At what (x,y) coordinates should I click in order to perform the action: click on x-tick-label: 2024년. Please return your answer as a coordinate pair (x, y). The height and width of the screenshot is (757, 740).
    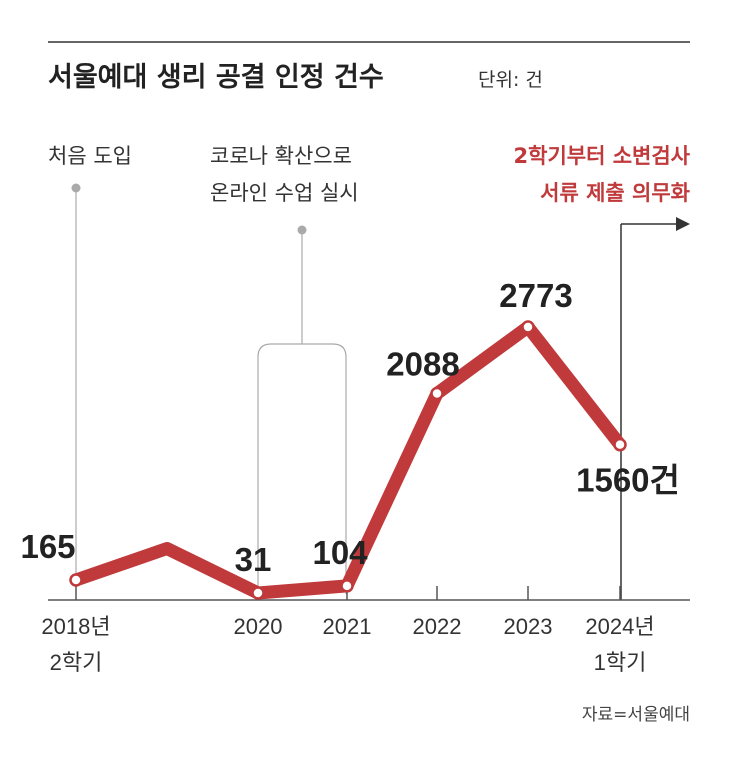
    Looking at the image, I should click on (619, 626).